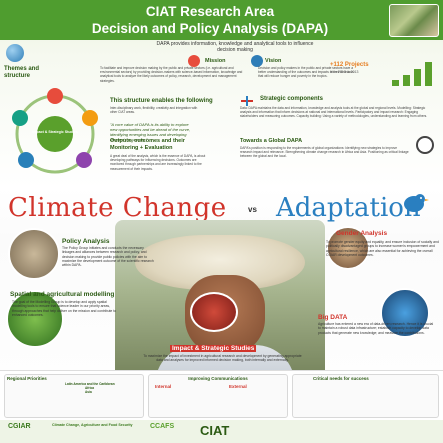 Image resolution: width=443 pixels, height=443 pixels. I want to click on globe-icon, so click(15, 53).